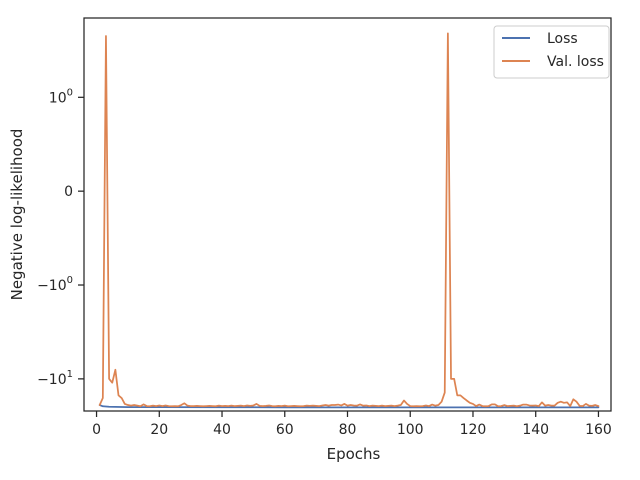 This screenshot has width=640, height=480. Describe the element at coordinates (551, 52) in the screenshot. I see `legend: Loss Val. loss` at that location.